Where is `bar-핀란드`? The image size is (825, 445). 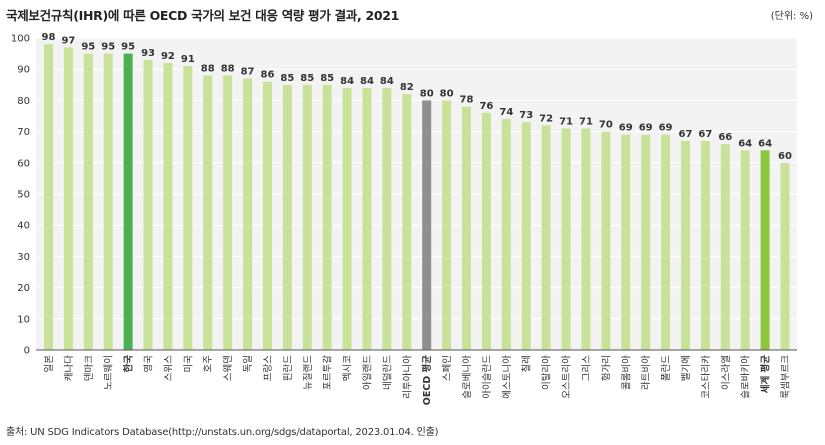 bar-핀란드 is located at coordinates (287, 217).